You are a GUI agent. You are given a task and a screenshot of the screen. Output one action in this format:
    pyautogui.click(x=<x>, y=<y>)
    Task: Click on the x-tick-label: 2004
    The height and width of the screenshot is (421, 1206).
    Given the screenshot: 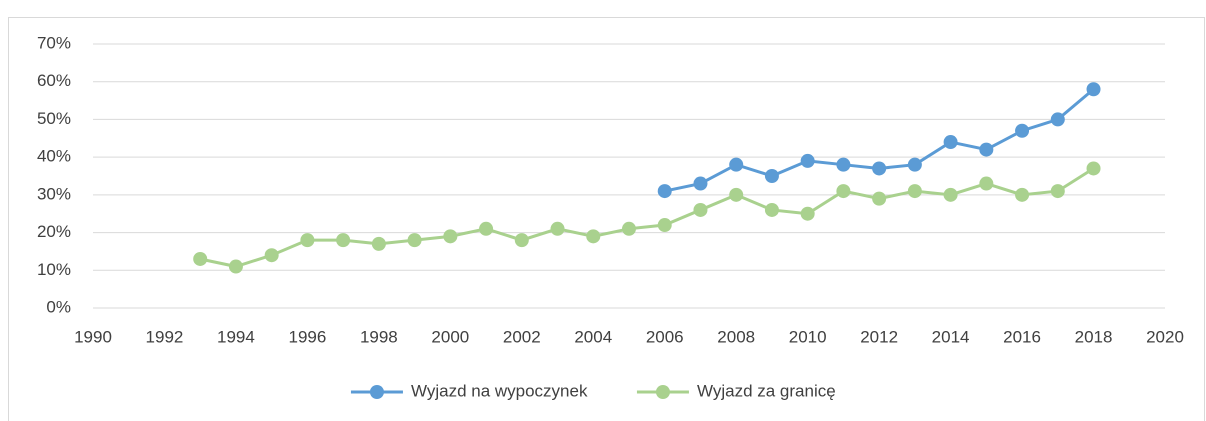 What is the action you would take?
    pyautogui.click(x=593, y=336)
    